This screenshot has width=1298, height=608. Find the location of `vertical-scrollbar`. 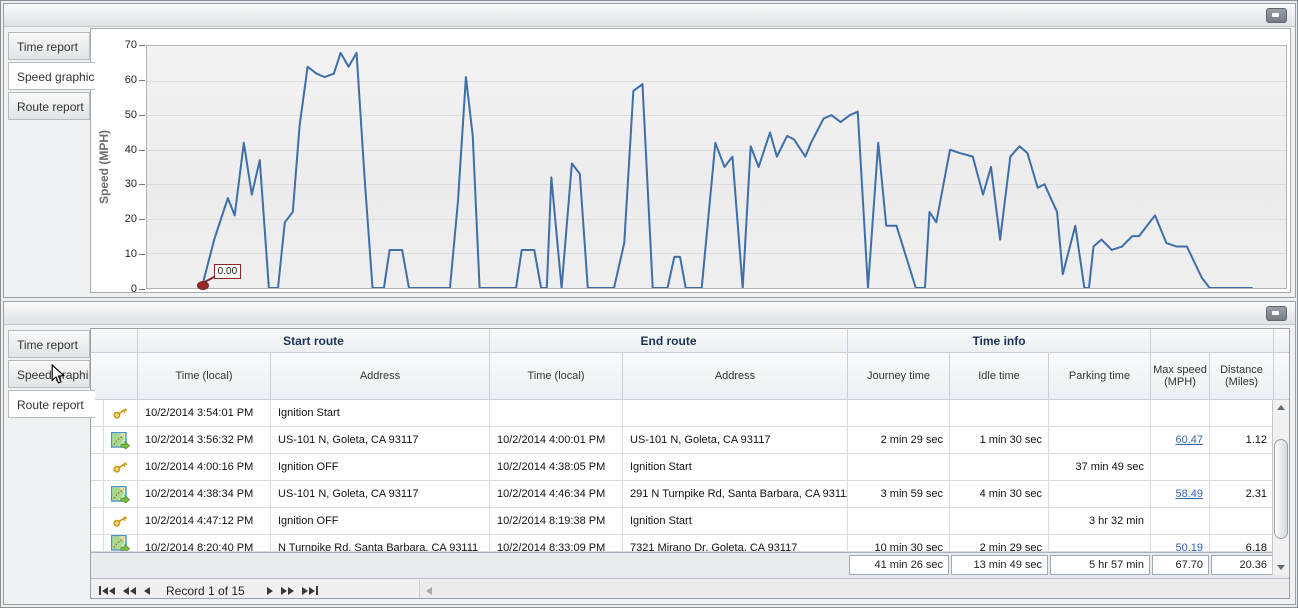

vertical-scrollbar is located at coordinates (1280, 487).